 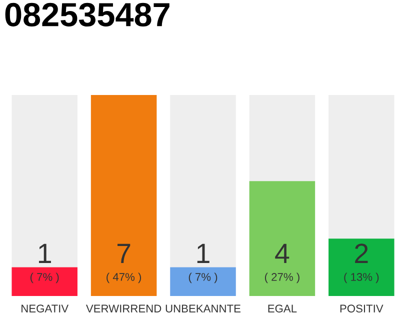 What do you see at coordinates (45, 308) in the screenshot?
I see `x-tick-label: NEGATIV` at bounding box center [45, 308].